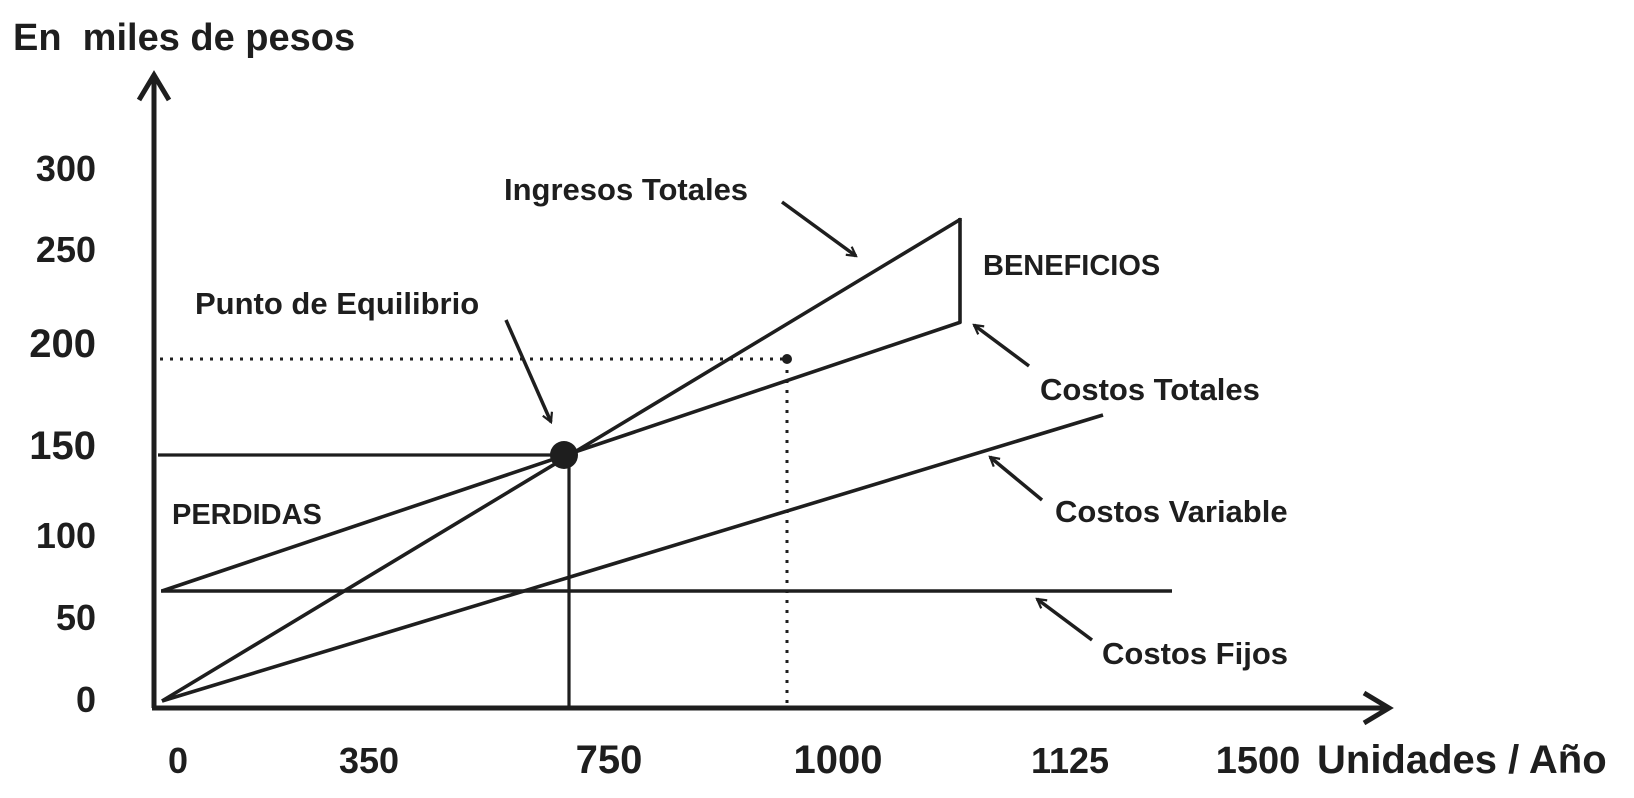 The image size is (1634, 798). Describe the element at coordinates (1378, 708) in the screenshot. I see `x-axis-arrowhead` at that location.